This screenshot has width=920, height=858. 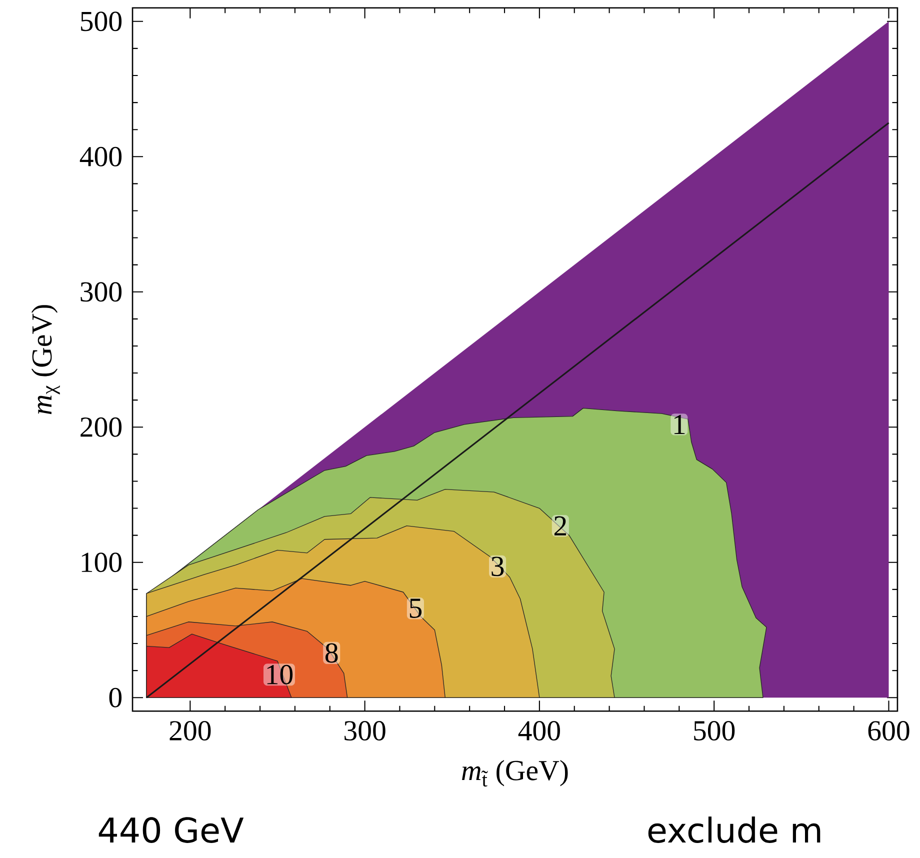 What do you see at coordinates (331, 653) in the screenshot?
I see `annotation: 8` at bounding box center [331, 653].